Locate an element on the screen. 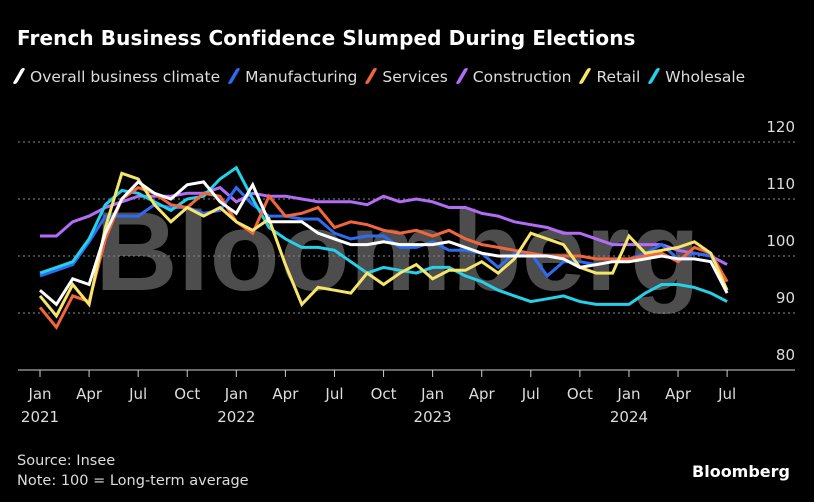  x-year-label: 2021 is located at coordinates (40, 417).